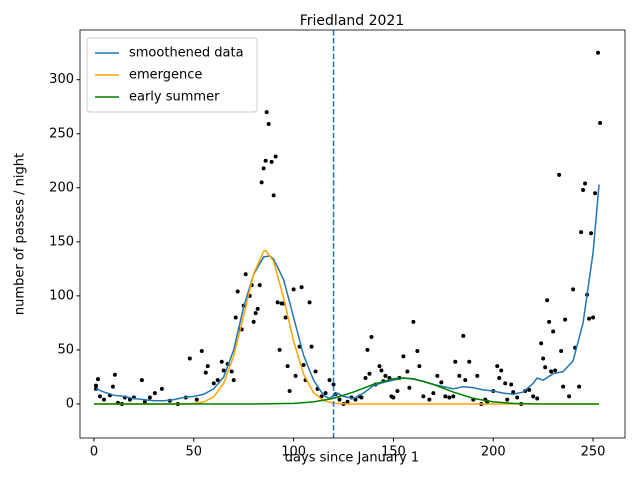 Image resolution: width=640 pixels, height=484 pixels. Describe the element at coordinates (174, 97) in the screenshot. I see `legend-label: early summer` at that location.